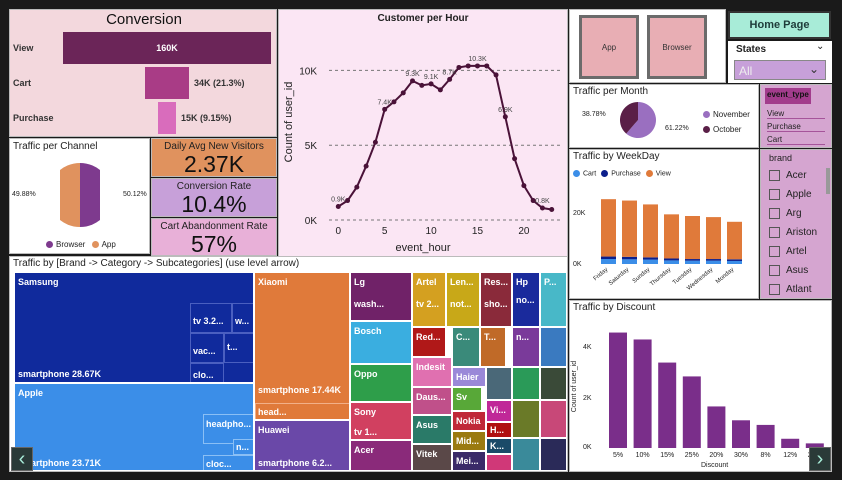 The image size is (842, 480). What do you see at coordinates (774, 289) in the screenshot?
I see `checkbox-atlant` at bounding box center [774, 289].